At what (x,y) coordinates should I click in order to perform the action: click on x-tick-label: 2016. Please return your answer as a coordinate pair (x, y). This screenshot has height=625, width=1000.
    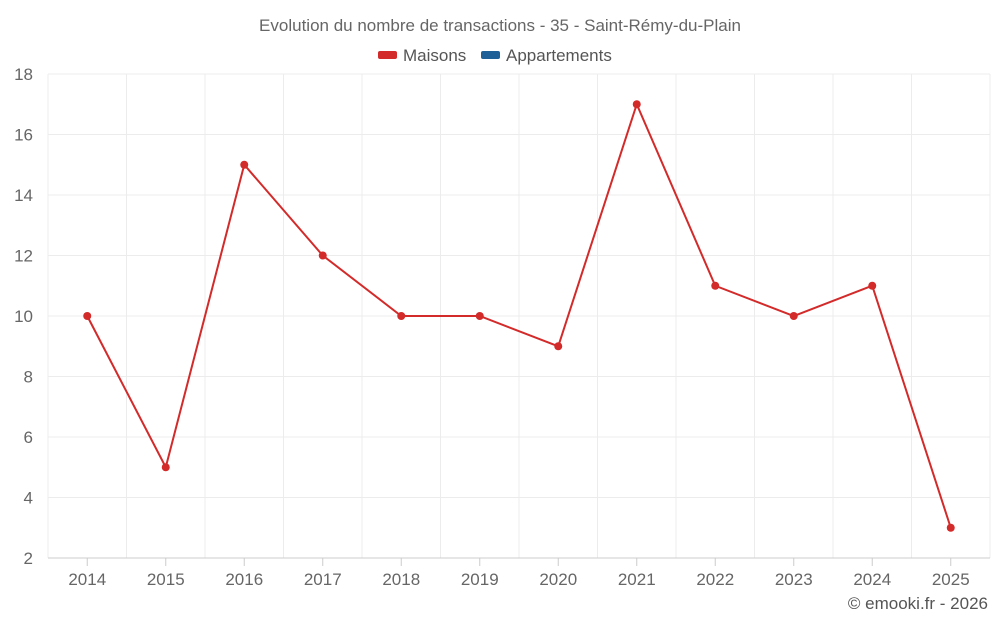
    Looking at the image, I should click on (244, 579).